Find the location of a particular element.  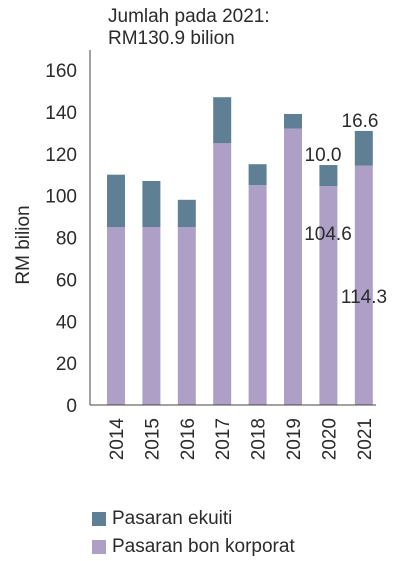

data-labels: 10.0 104.6 16.6 114.3 is located at coordinates (345, 209).